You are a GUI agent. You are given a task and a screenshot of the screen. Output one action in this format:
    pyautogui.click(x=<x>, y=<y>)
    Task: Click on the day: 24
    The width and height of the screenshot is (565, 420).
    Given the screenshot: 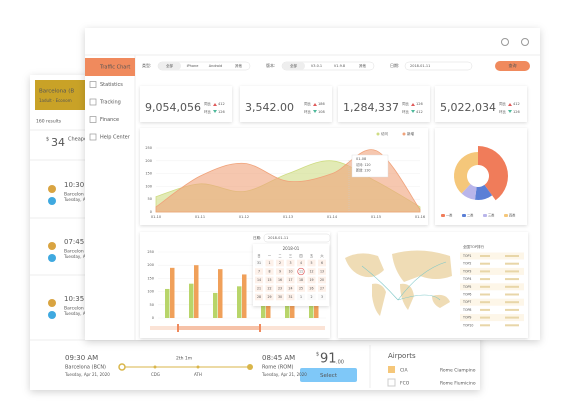 What is the action you would take?
    pyautogui.click(x=290, y=289)
    